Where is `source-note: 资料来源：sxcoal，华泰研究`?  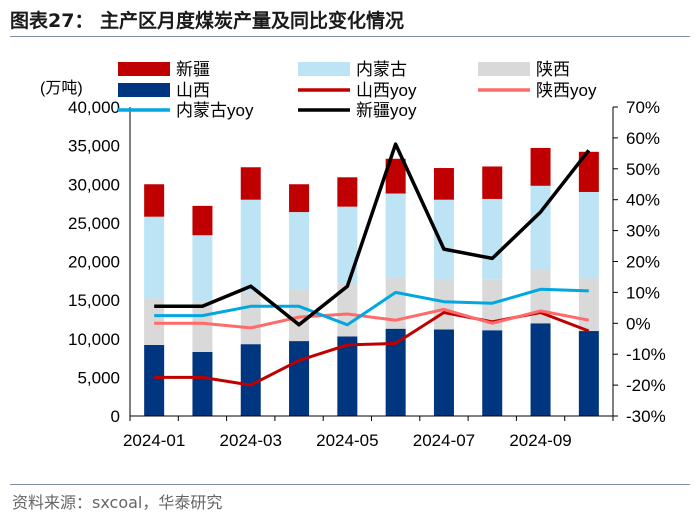 source-note: 资料来源：sxcoal，华泰研究 is located at coordinates (117, 502).